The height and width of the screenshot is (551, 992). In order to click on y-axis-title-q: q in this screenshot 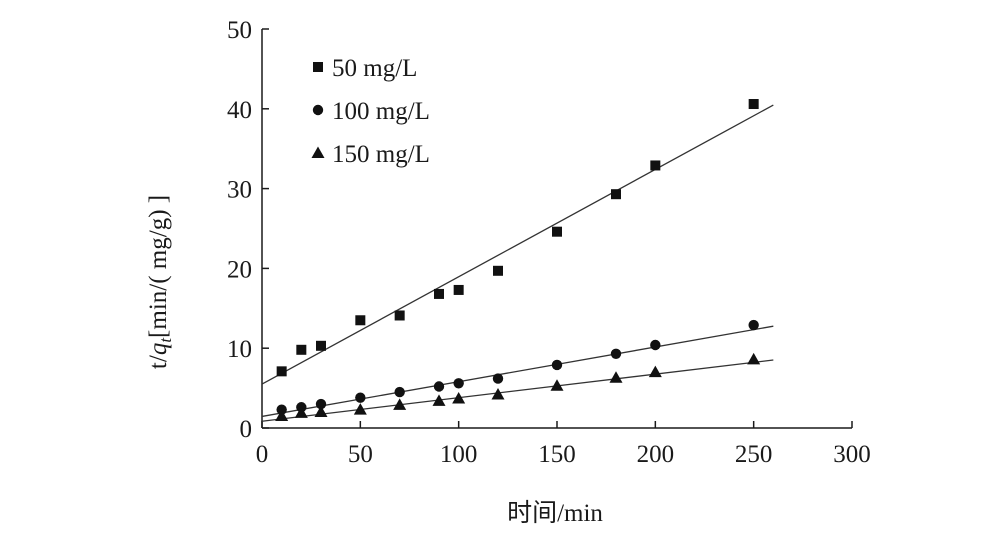, I will do `click(158, 349)`.